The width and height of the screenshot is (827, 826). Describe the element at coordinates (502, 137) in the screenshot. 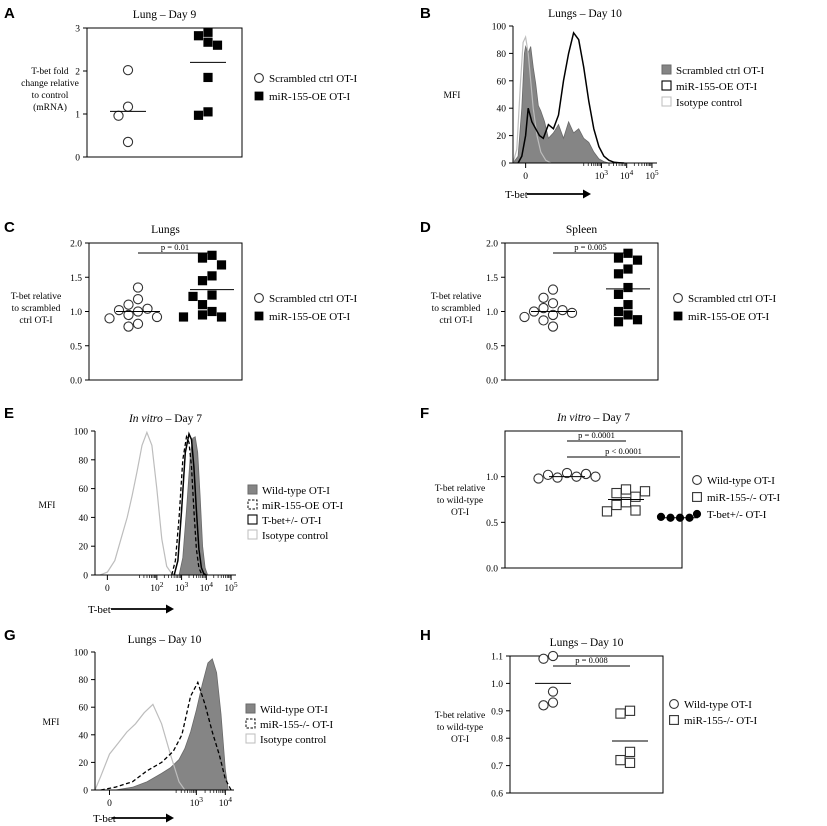

I see `y-tick-label: 20` at that location.